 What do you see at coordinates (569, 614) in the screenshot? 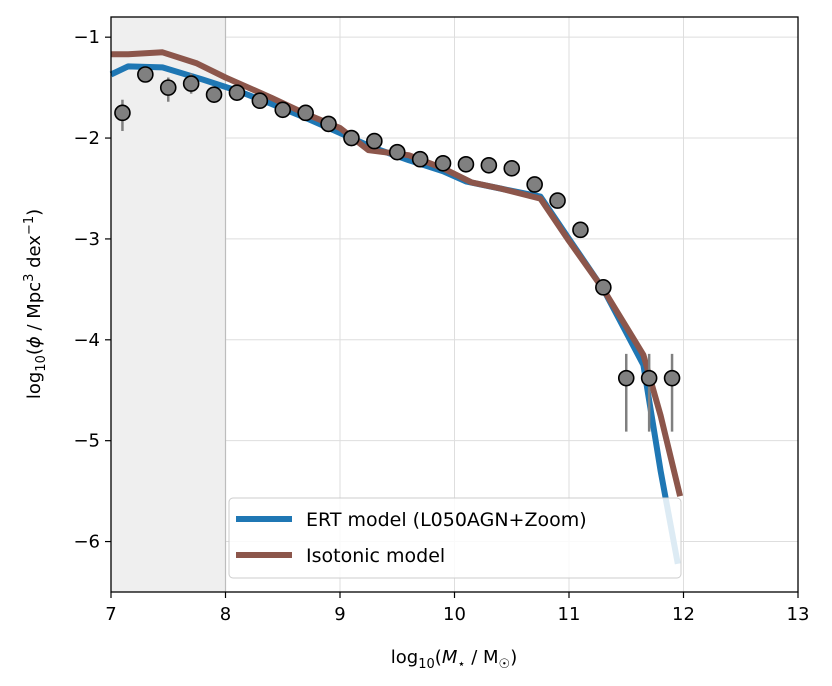
I see `x-tick-label-4: 11` at bounding box center [569, 614].